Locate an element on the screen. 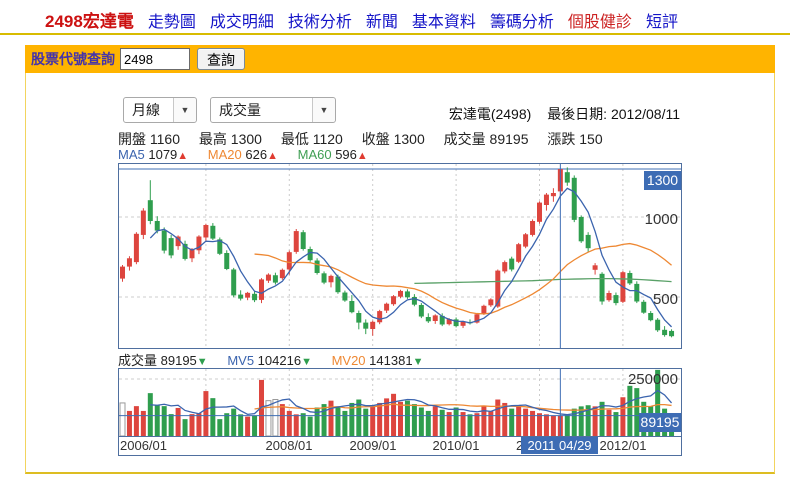  price-axis-label-500: 500 is located at coordinates (665, 299).